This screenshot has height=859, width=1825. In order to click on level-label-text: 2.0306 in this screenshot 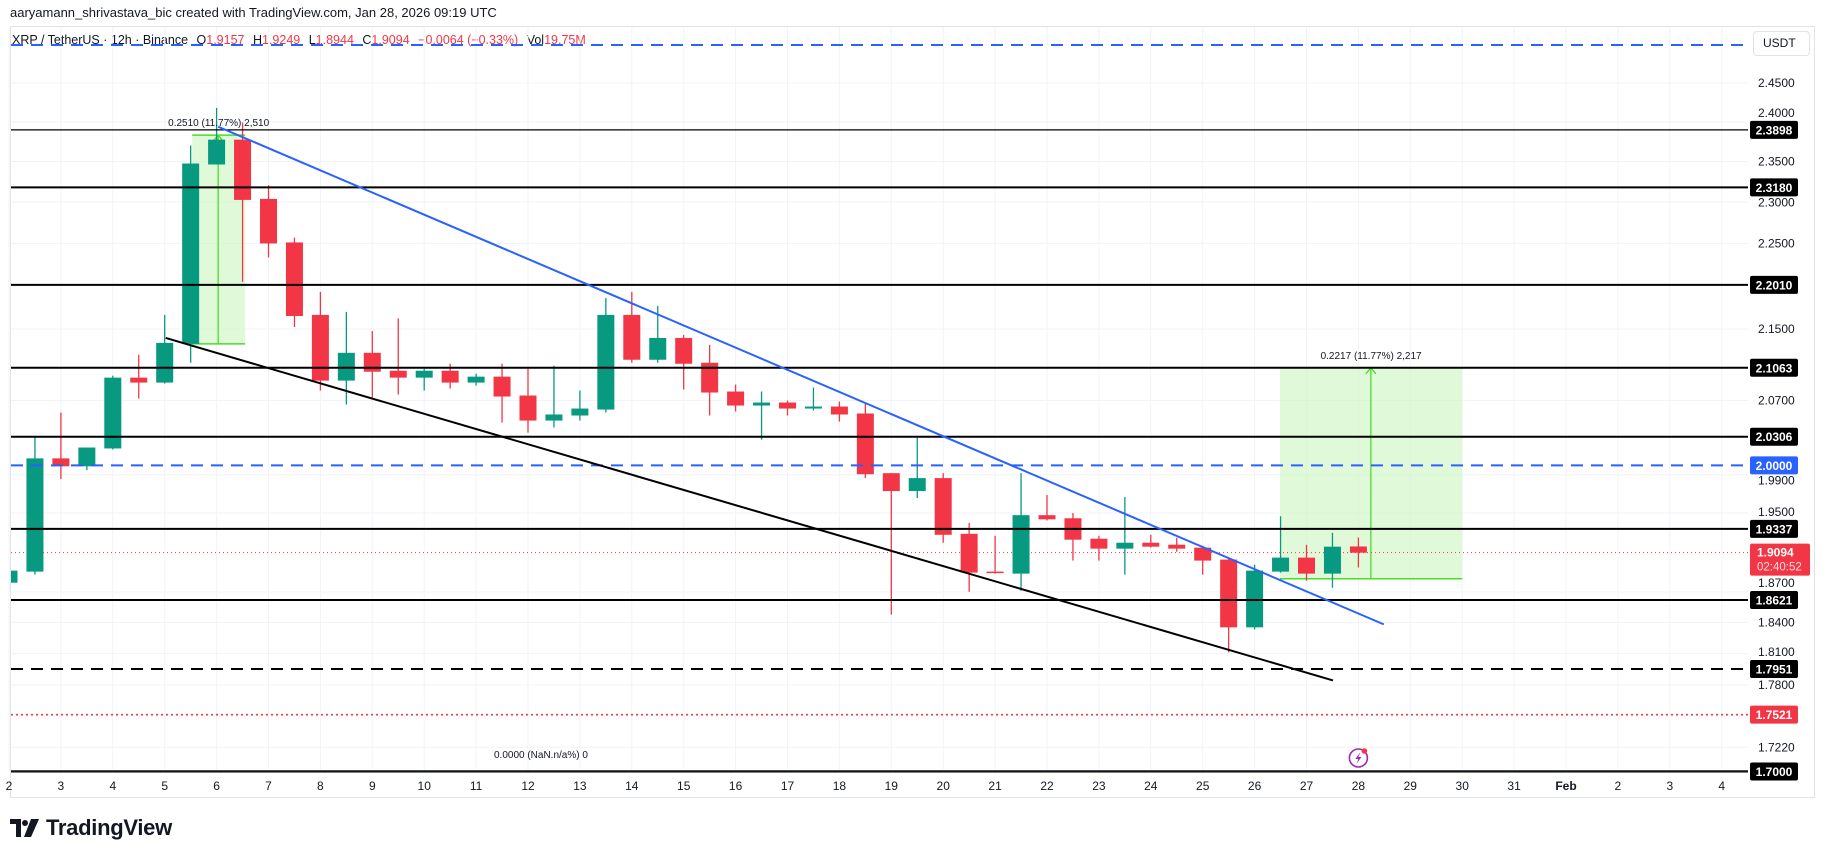, I will do `click(1774, 437)`.